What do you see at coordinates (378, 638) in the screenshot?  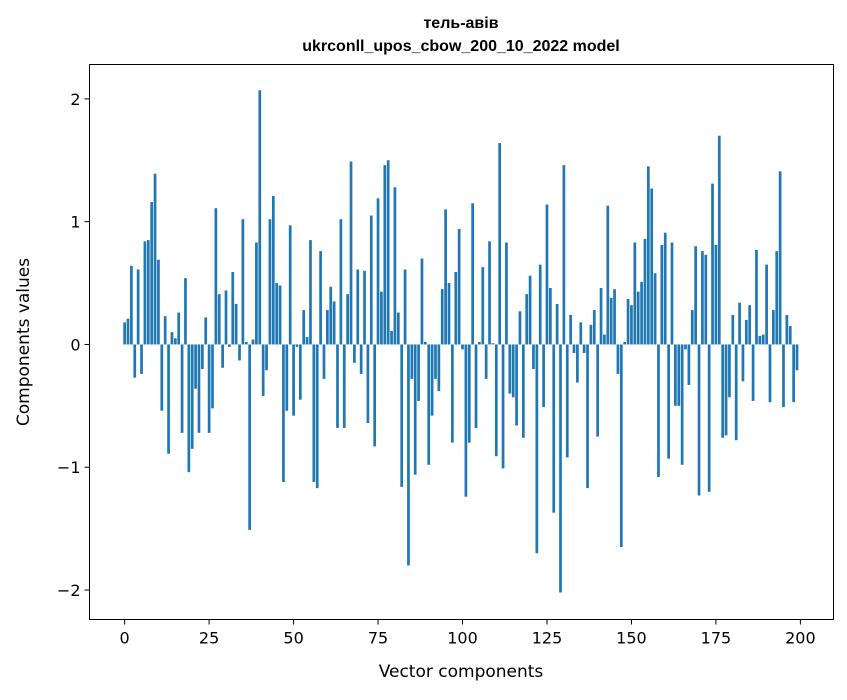 I see `x-tick-label: 75` at bounding box center [378, 638].